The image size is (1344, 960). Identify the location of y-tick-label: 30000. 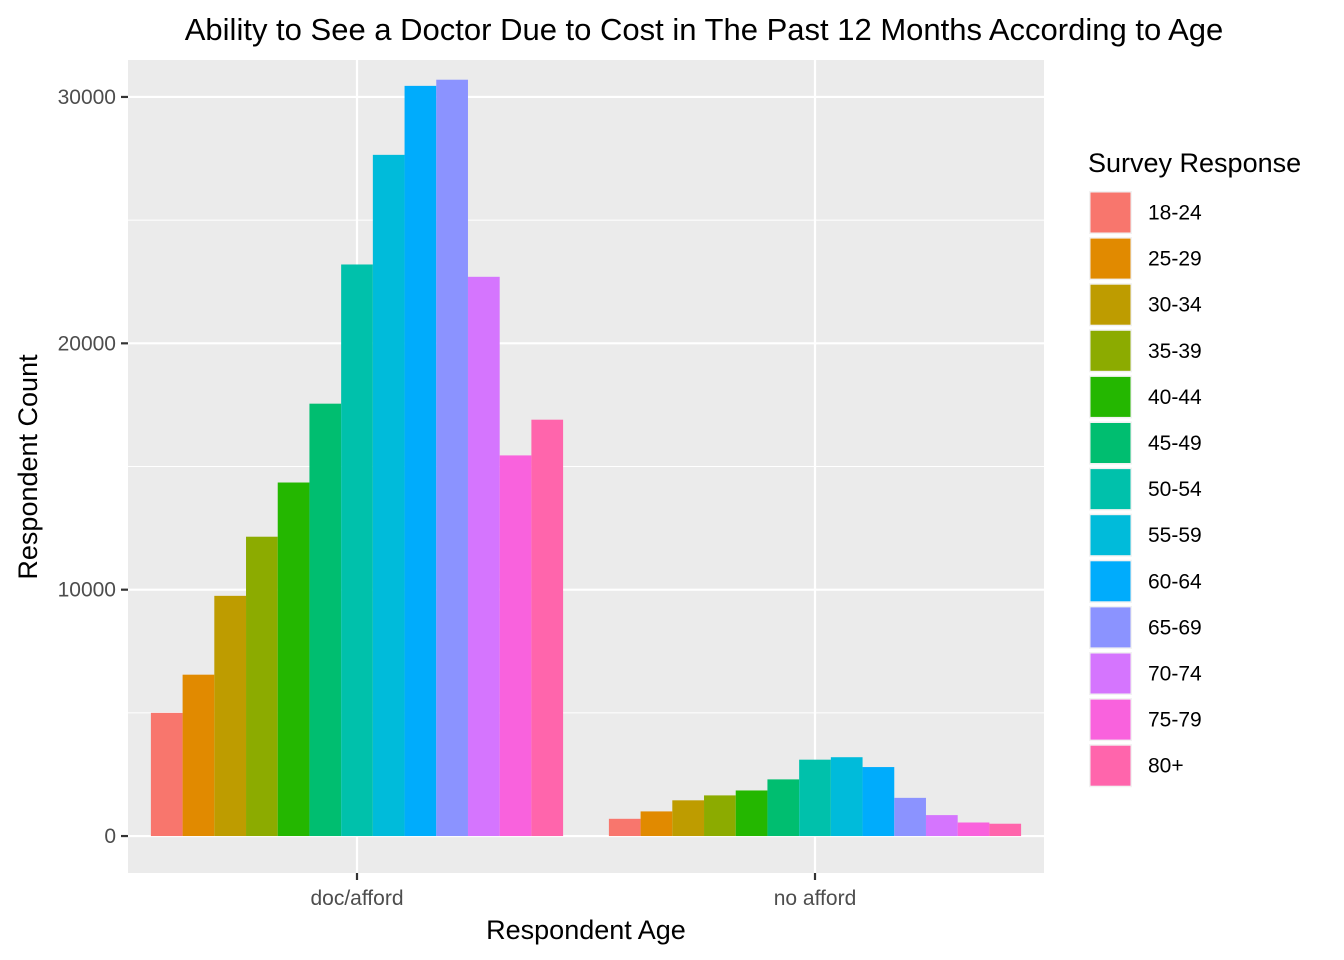
(87, 97).